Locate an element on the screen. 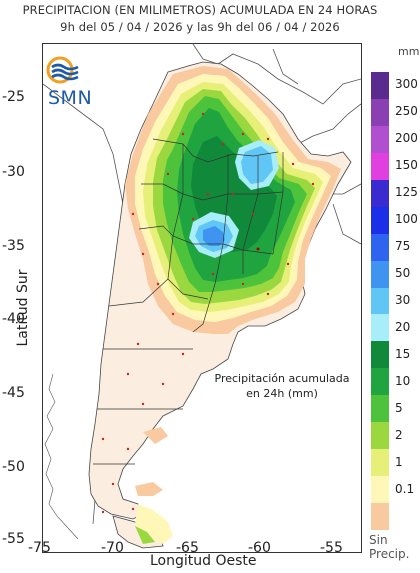  legend-label: 10 is located at coordinates (403, 380).